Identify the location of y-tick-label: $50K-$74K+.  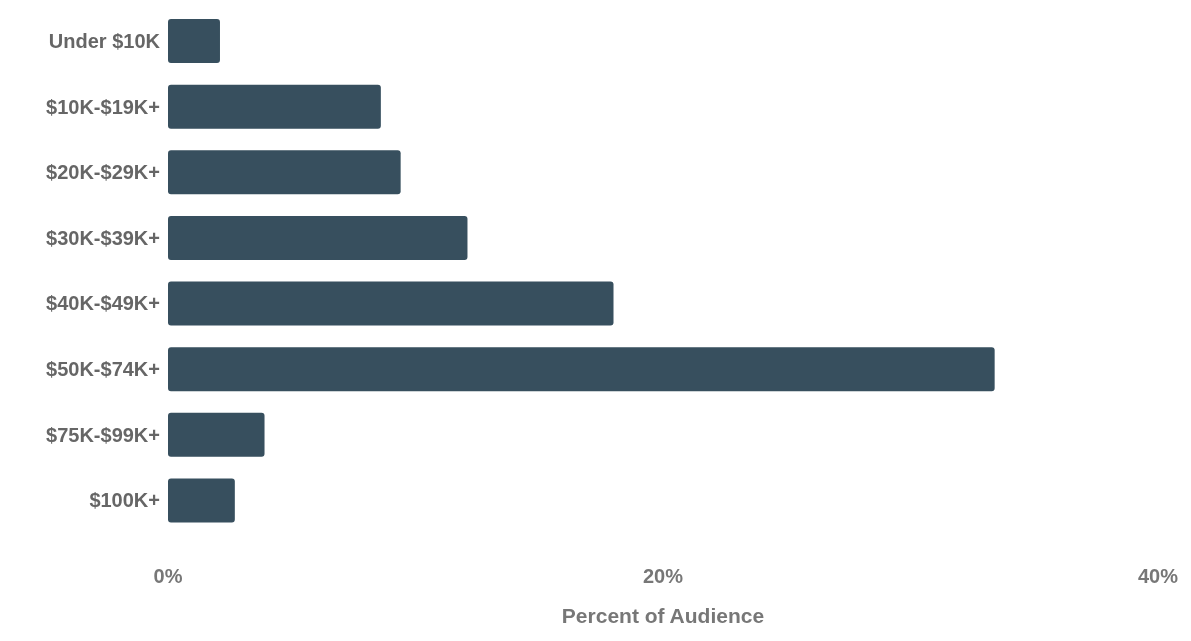
(103, 369).